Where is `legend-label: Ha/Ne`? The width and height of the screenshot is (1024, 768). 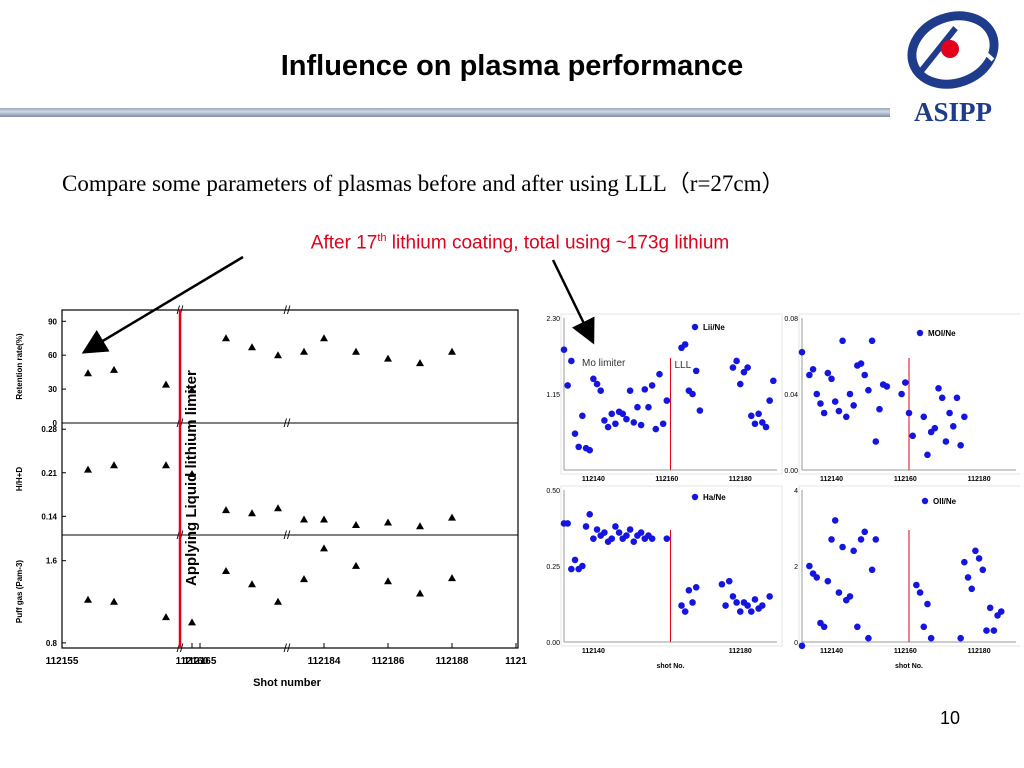
legend-label: Ha/Ne is located at coordinates (714, 497).